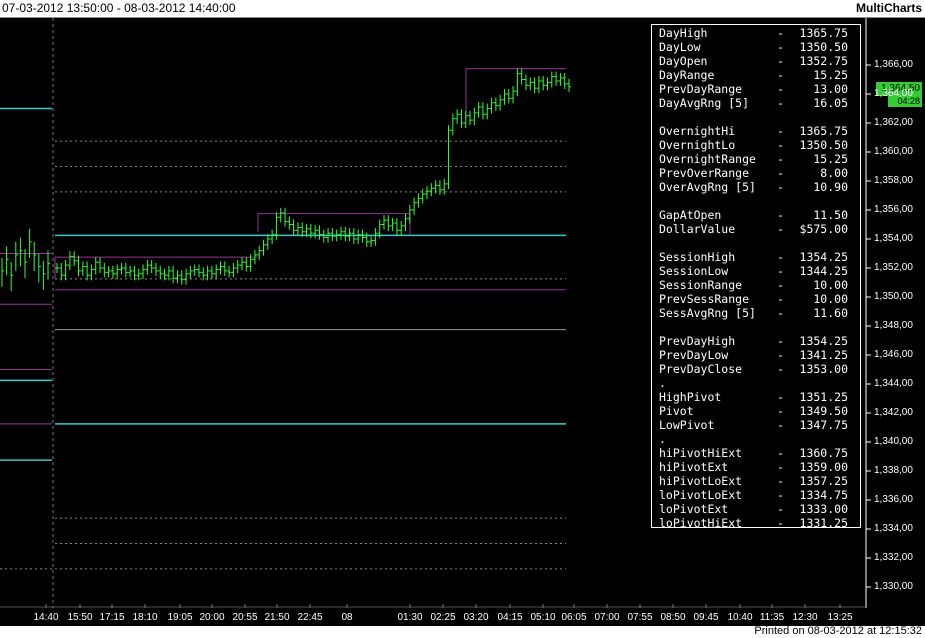 Image resolution: width=925 pixels, height=638 pixels. I want to click on time-axis-label: 09:45, so click(706, 617).